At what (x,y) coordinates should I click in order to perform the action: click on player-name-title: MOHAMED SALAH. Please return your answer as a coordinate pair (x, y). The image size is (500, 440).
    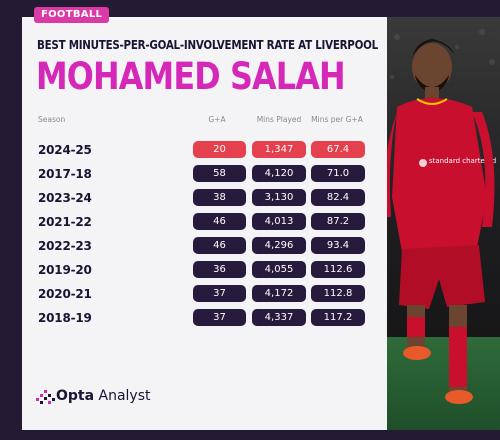
    Looking at the image, I should click on (191, 76).